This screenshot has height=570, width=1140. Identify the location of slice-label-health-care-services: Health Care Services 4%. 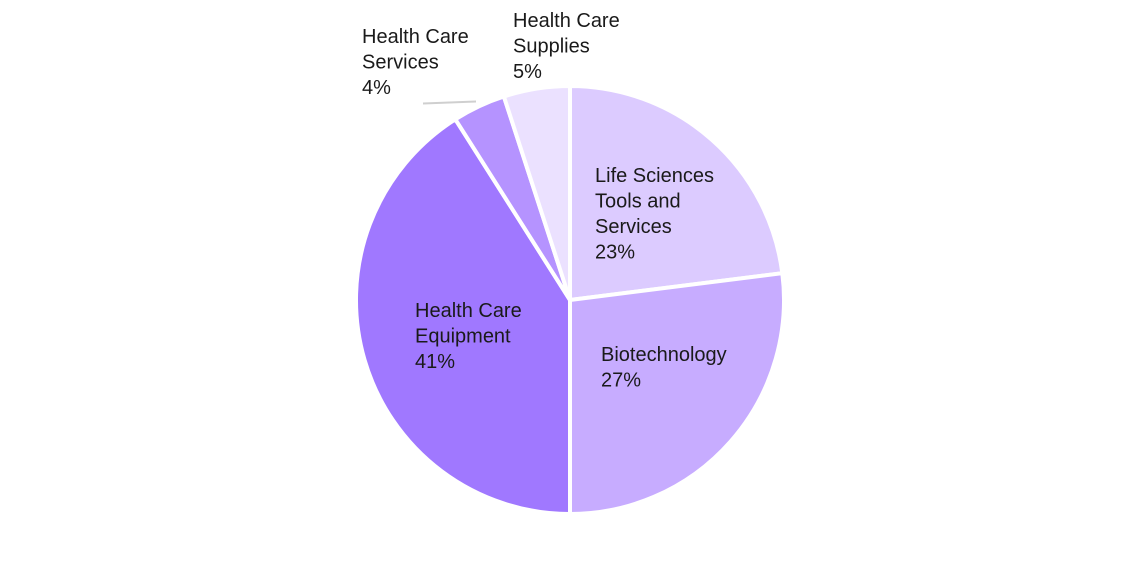
(415, 62).